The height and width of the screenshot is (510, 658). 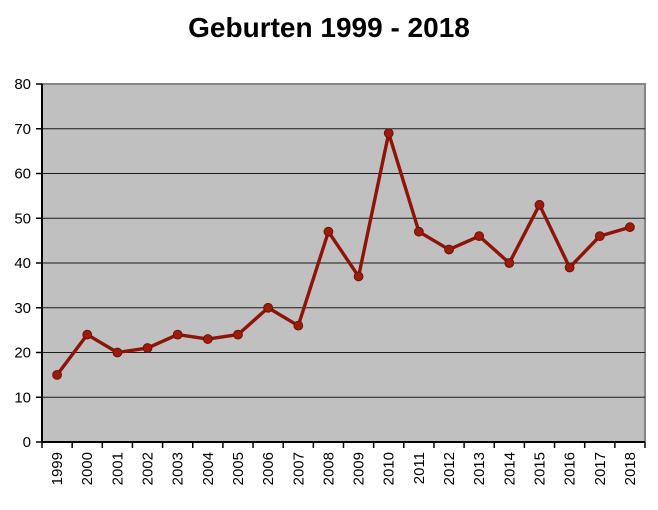 What do you see at coordinates (328, 468) in the screenshot?
I see `x-axis-tick-label: 2008` at bounding box center [328, 468].